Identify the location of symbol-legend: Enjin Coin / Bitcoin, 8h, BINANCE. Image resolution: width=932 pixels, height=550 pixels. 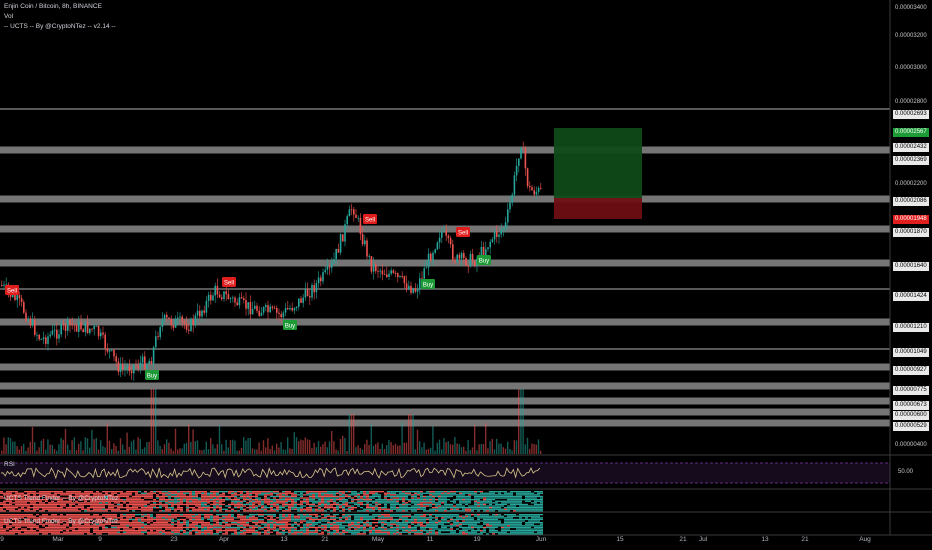
(53, 6).